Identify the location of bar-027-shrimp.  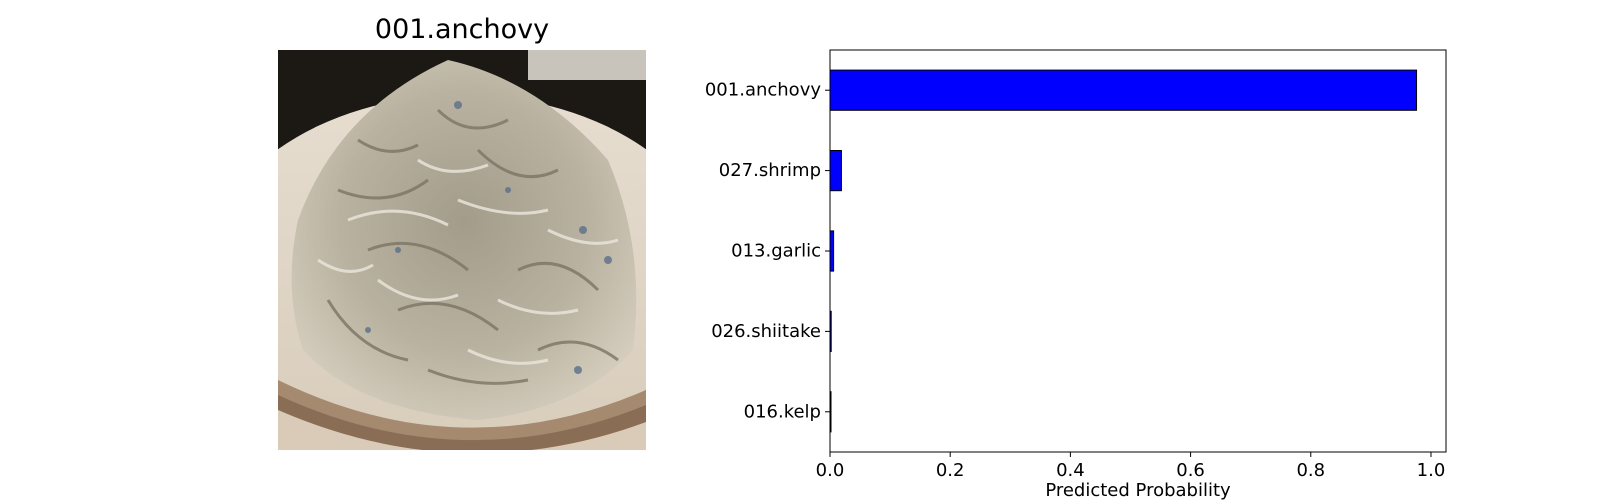
(835, 171).